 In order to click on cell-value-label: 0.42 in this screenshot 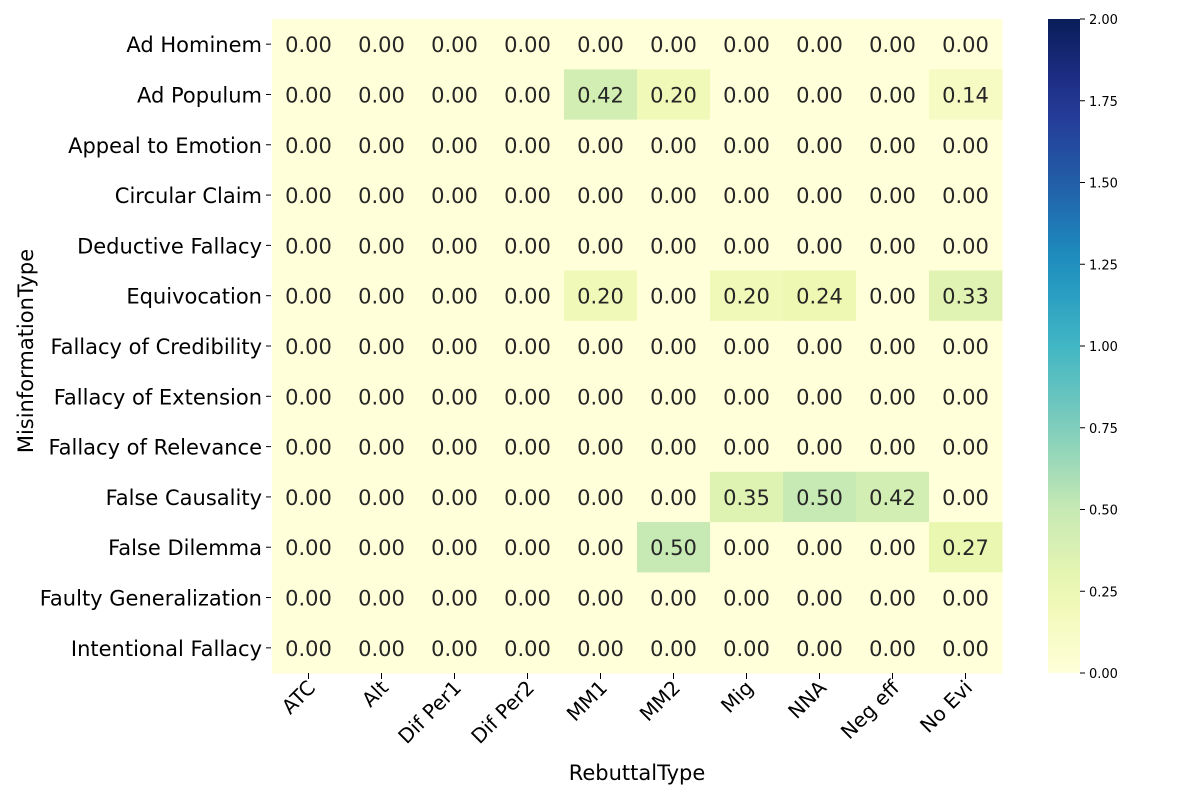, I will do `click(892, 498)`.